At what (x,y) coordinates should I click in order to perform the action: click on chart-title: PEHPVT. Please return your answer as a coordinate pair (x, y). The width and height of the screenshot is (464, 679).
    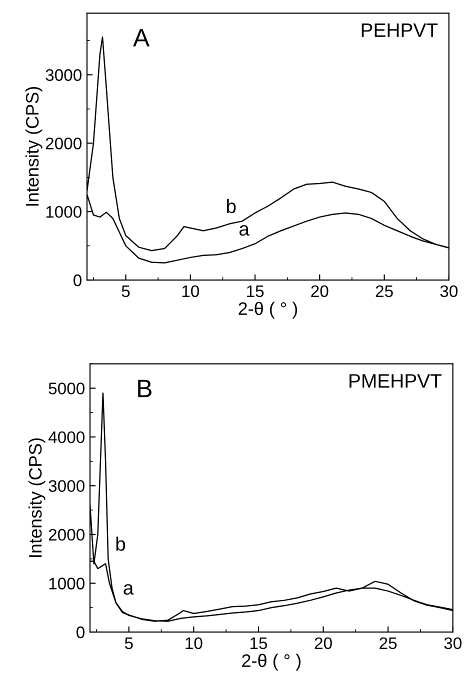
    Looking at the image, I should click on (400, 30).